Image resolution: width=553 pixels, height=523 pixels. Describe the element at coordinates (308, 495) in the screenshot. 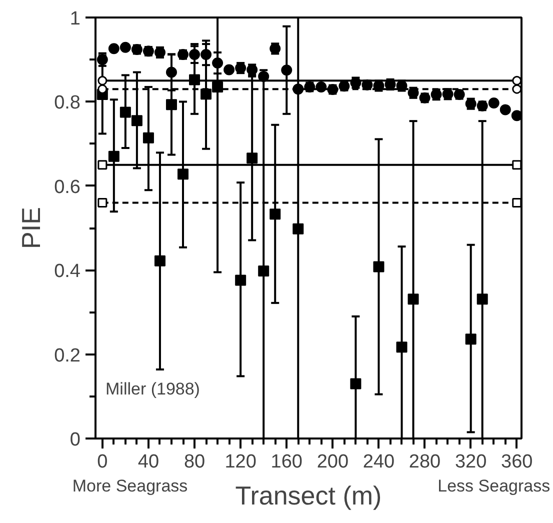

I see `x-axis-title: Transect (m)` at that location.